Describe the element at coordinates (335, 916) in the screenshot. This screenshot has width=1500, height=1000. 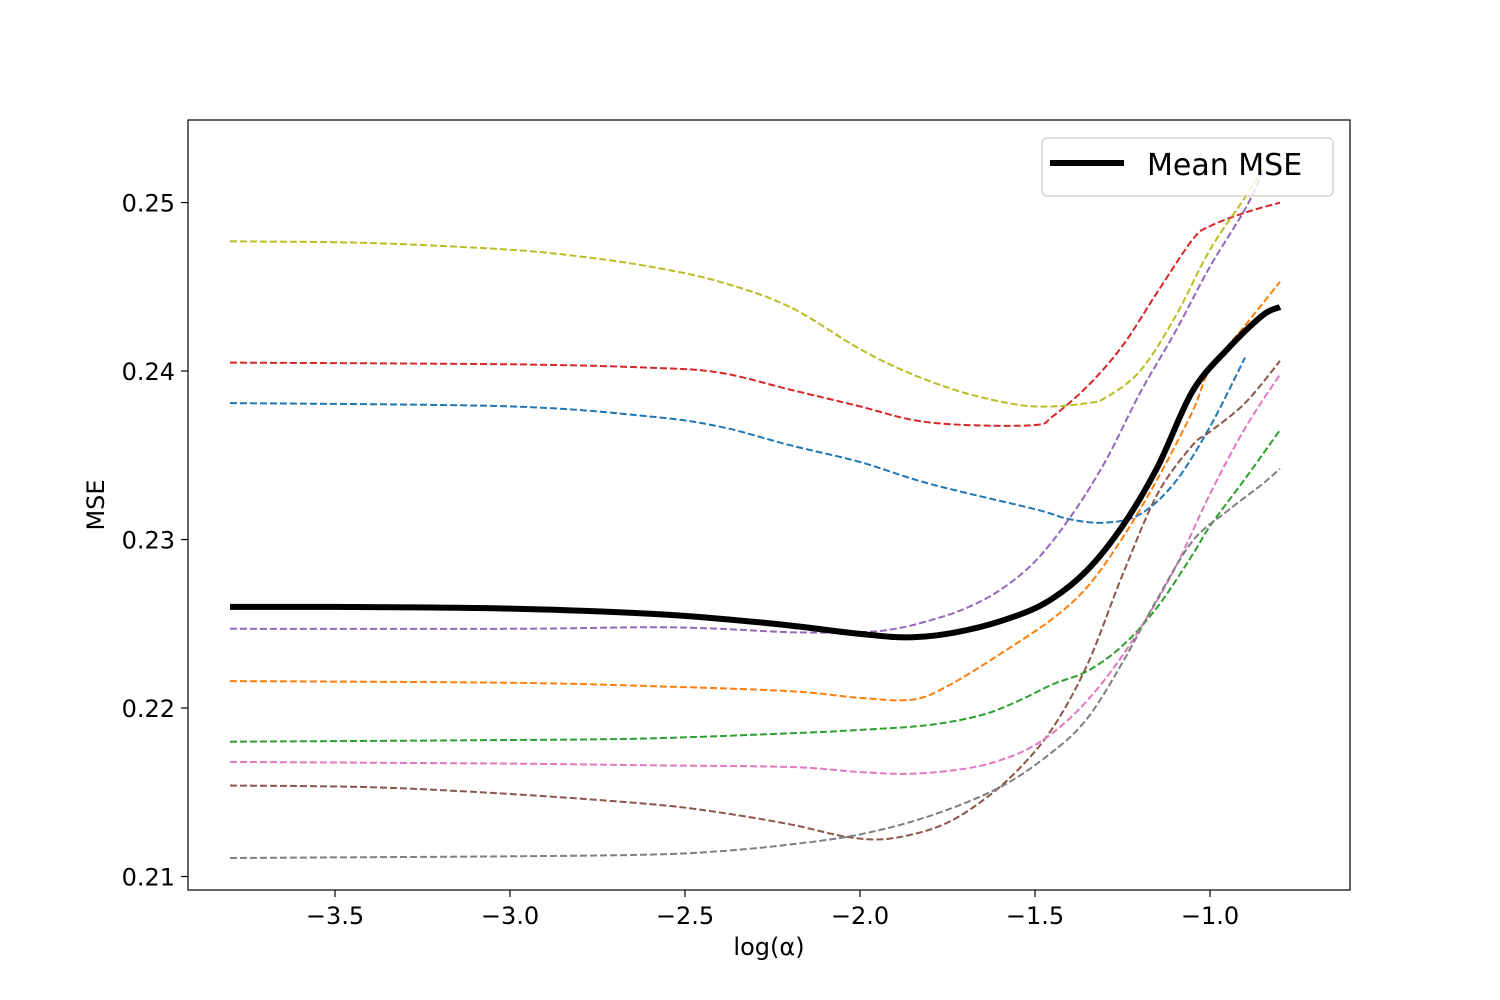
I see `x-tick-label: −3.5` at that location.